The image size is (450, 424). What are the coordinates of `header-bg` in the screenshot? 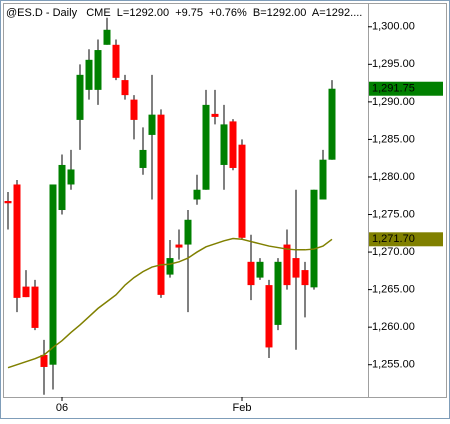 It's located at (186, 12).